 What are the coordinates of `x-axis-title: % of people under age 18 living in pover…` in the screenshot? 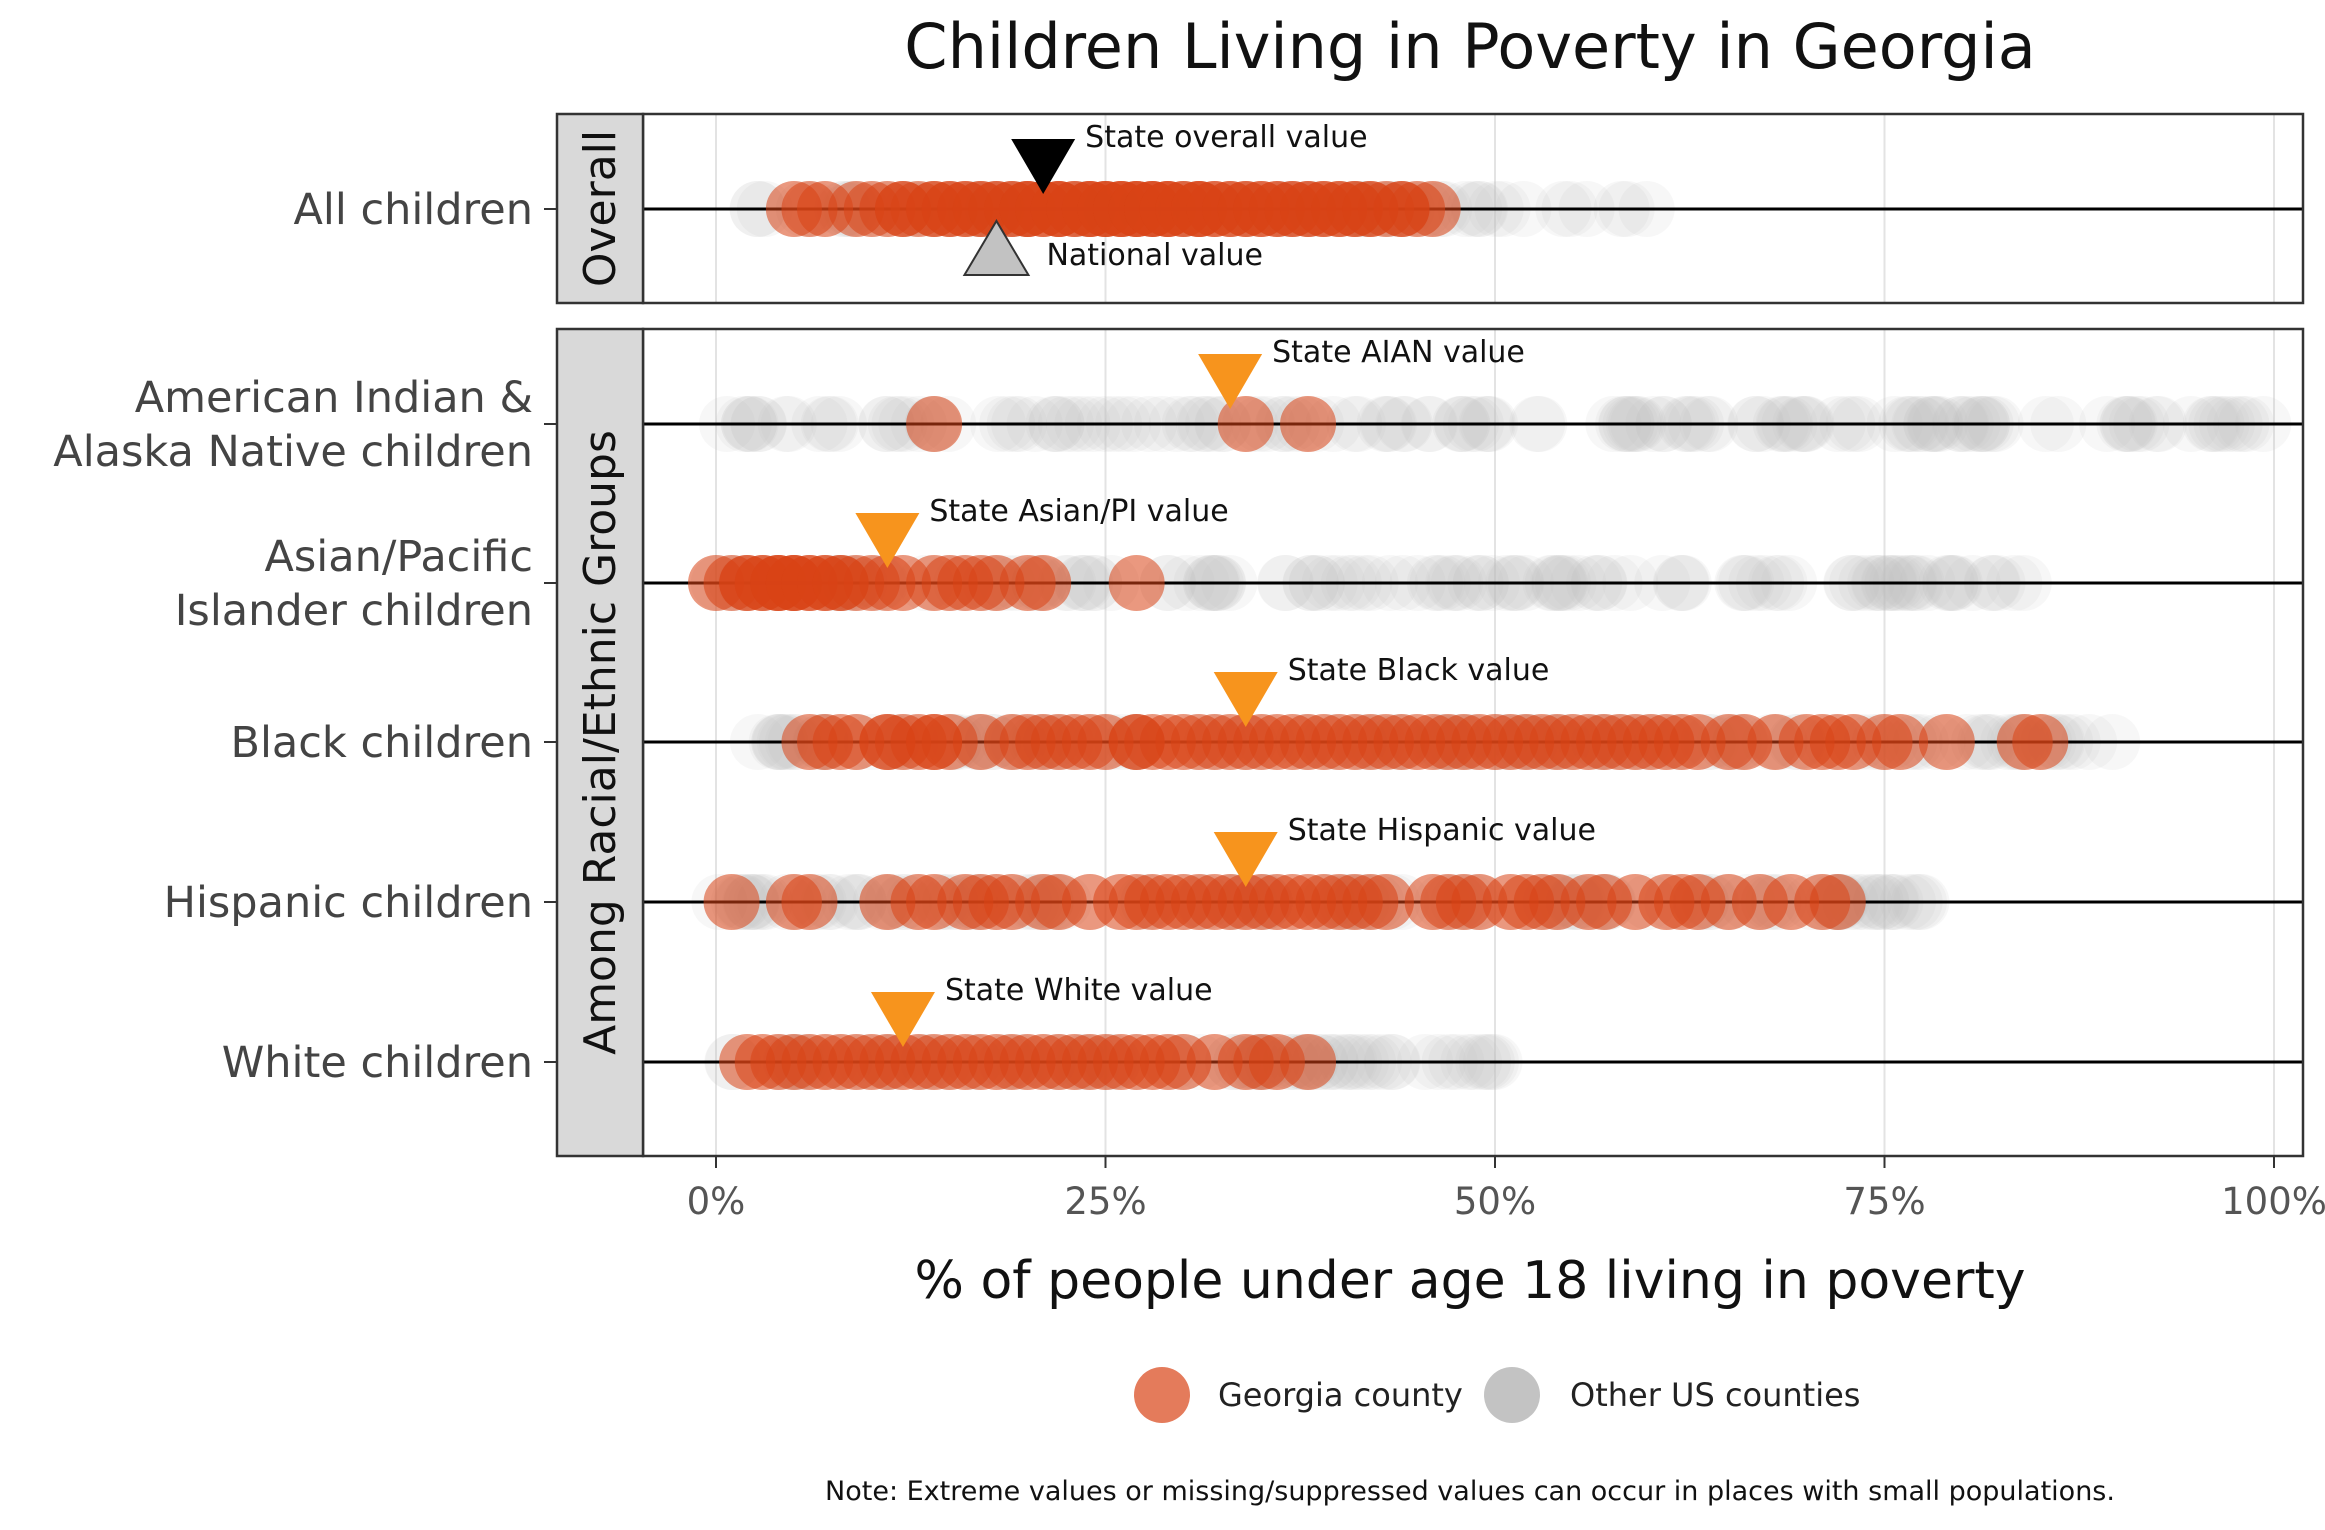 It's located at (1470, 1281).